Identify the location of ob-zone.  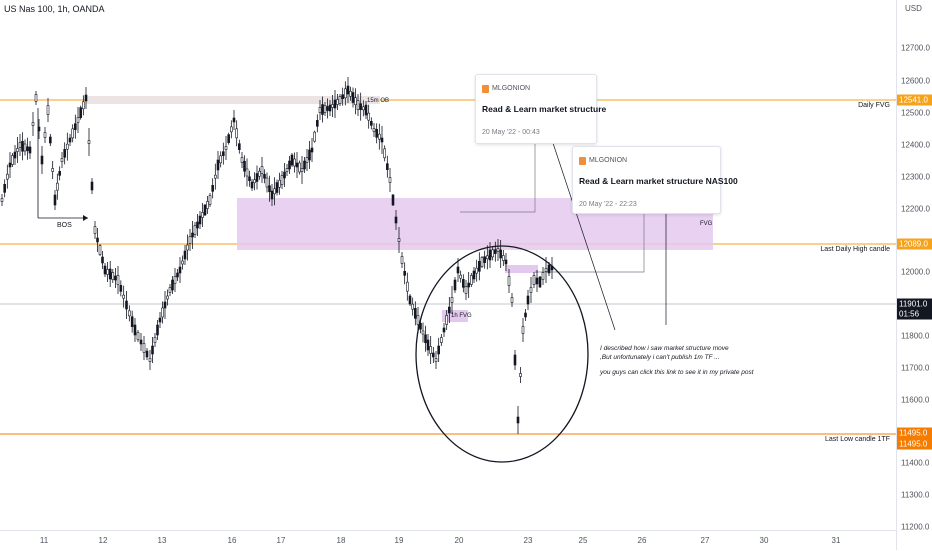
(233, 100).